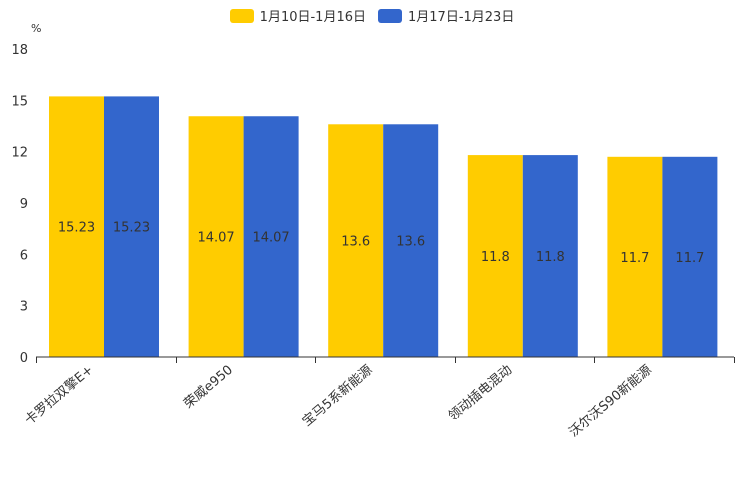 The image size is (744, 496). I want to click on data-label-series-2-5: 11.7, so click(689, 258).